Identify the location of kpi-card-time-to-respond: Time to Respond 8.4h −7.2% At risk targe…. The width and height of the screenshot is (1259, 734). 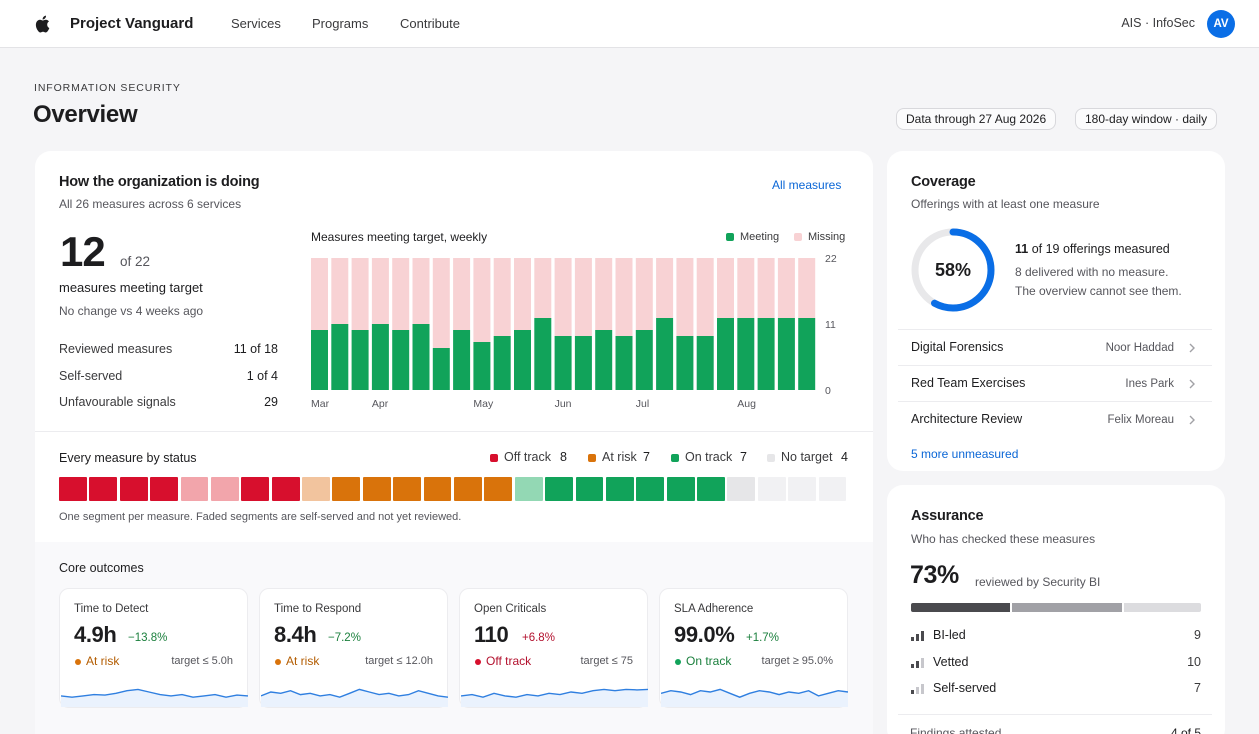
(353, 648).